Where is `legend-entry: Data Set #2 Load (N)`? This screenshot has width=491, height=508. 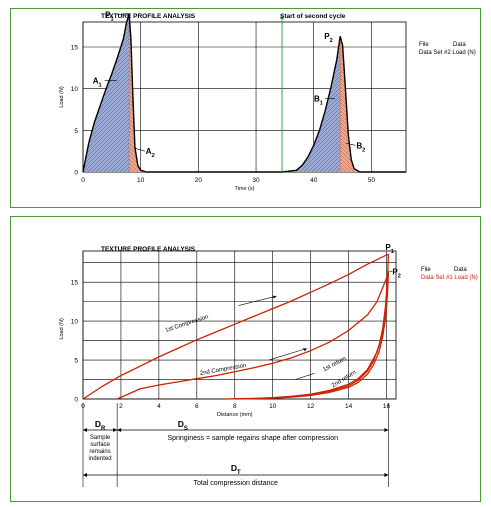 legend-entry: Data Set #2 Load (N) is located at coordinates (447, 53).